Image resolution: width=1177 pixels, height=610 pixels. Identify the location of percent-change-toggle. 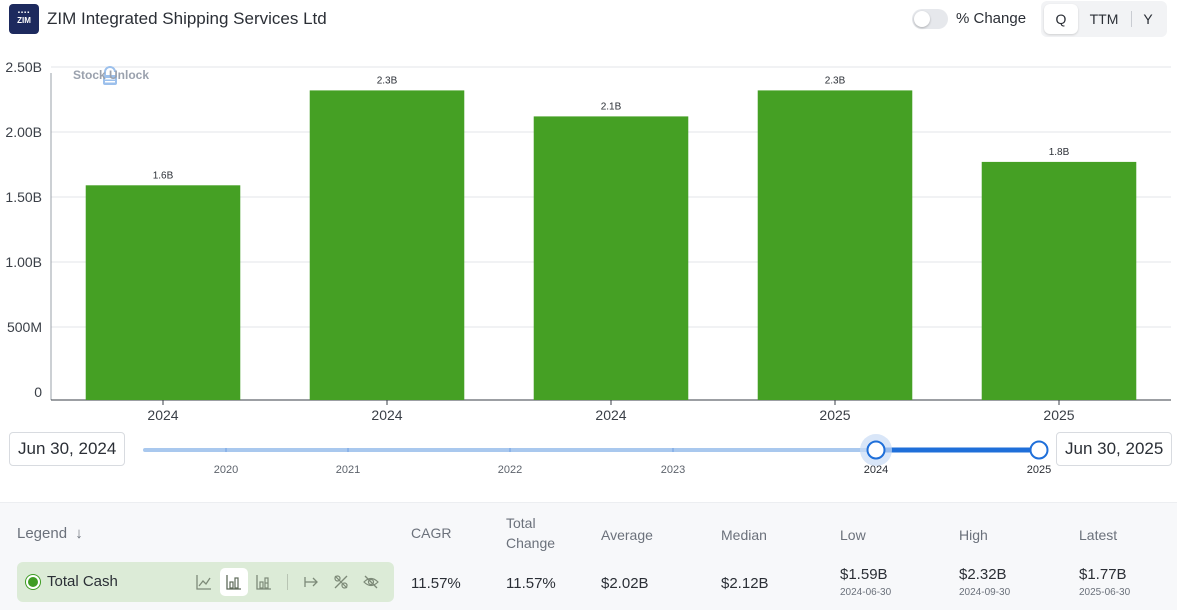
(930, 19).